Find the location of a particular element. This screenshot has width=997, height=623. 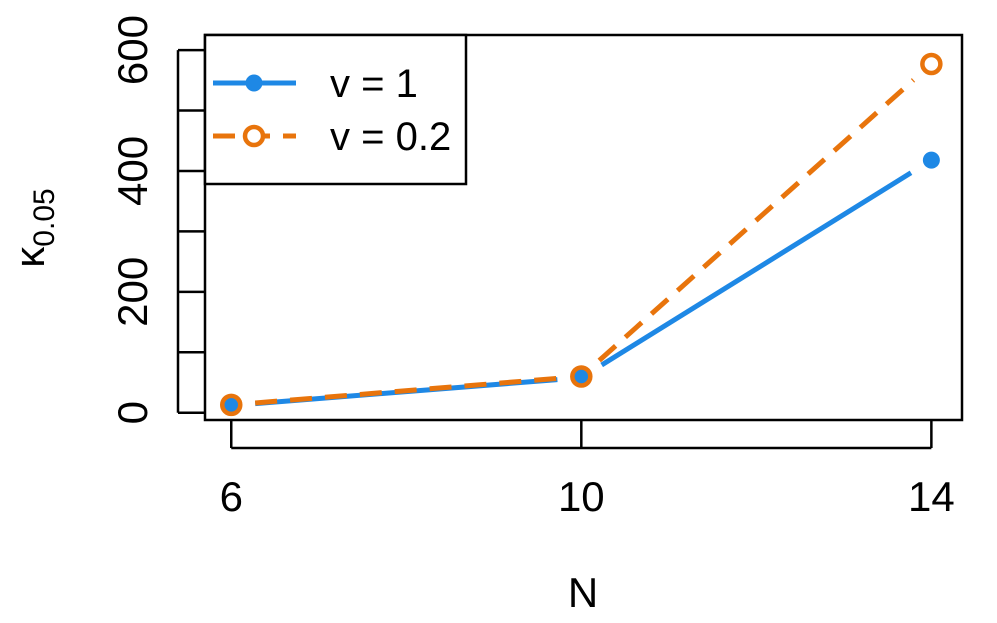

y-axis-label-subscript: 0.05 is located at coordinates (44, 217).